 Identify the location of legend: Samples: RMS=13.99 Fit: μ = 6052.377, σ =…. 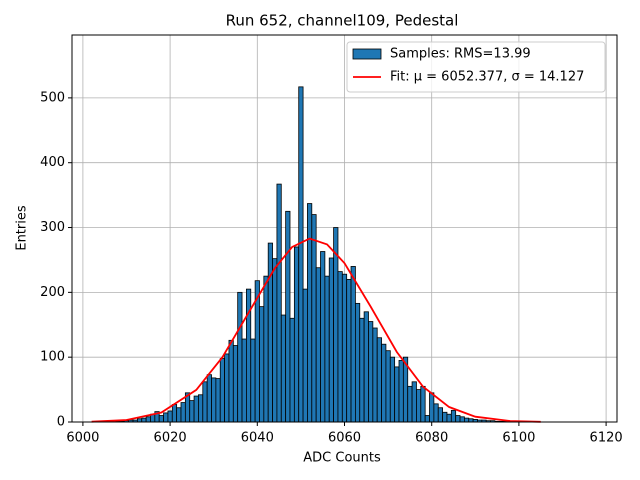
(476, 67).